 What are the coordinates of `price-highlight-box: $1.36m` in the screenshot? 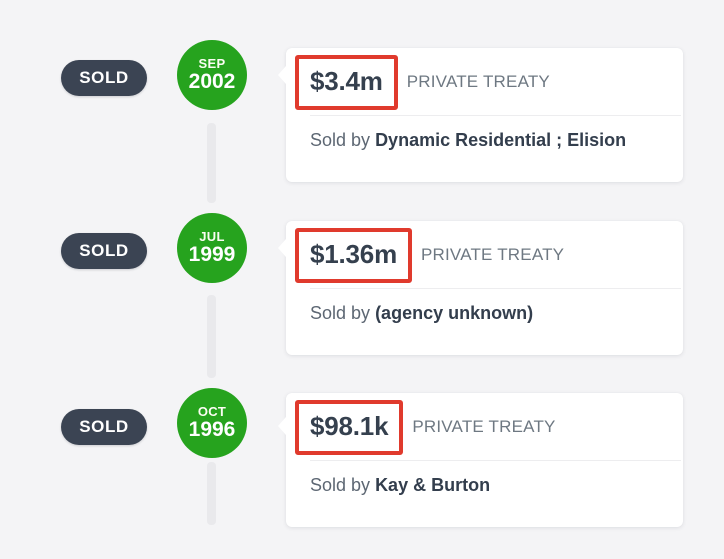 It's located at (353, 255).